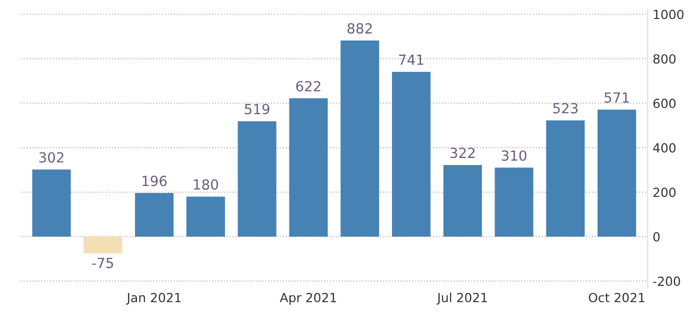 Image resolution: width=689 pixels, height=327 pixels. Describe the element at coordinates (461, 298) in the screenshot. I see `x-tick-label: Jul 2021` at that location.